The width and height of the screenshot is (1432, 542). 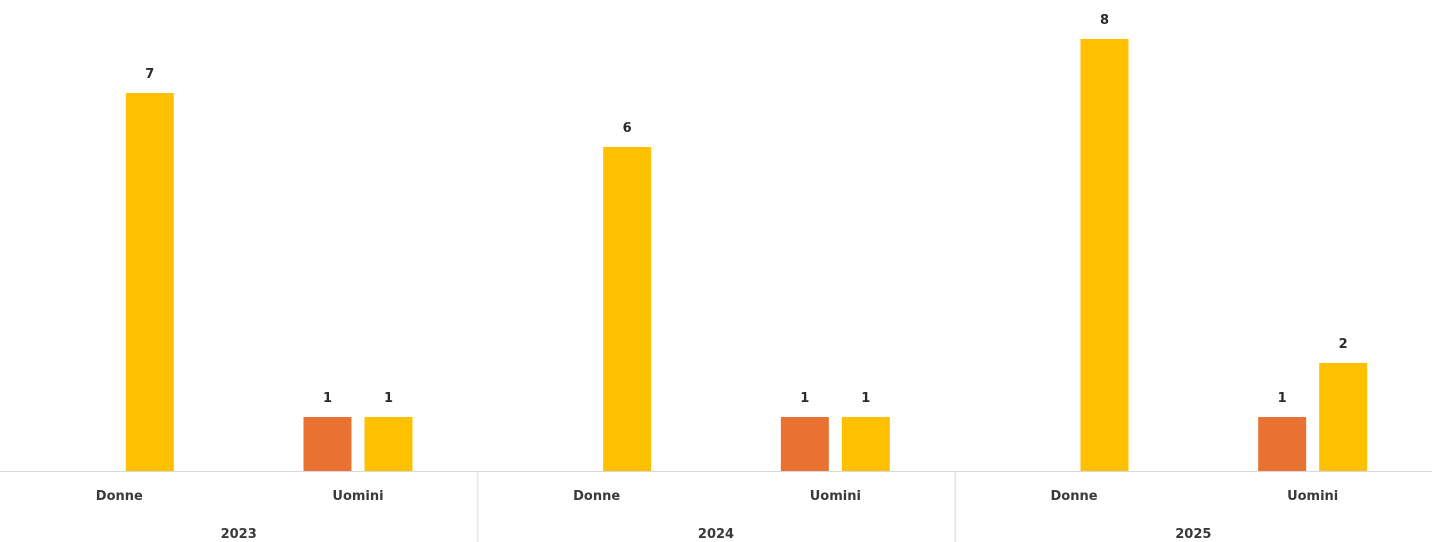 What do you see at coordinates (1343, 344) in the screenshot?
I see `data-label: 2` at bounding box center [1343, 344].